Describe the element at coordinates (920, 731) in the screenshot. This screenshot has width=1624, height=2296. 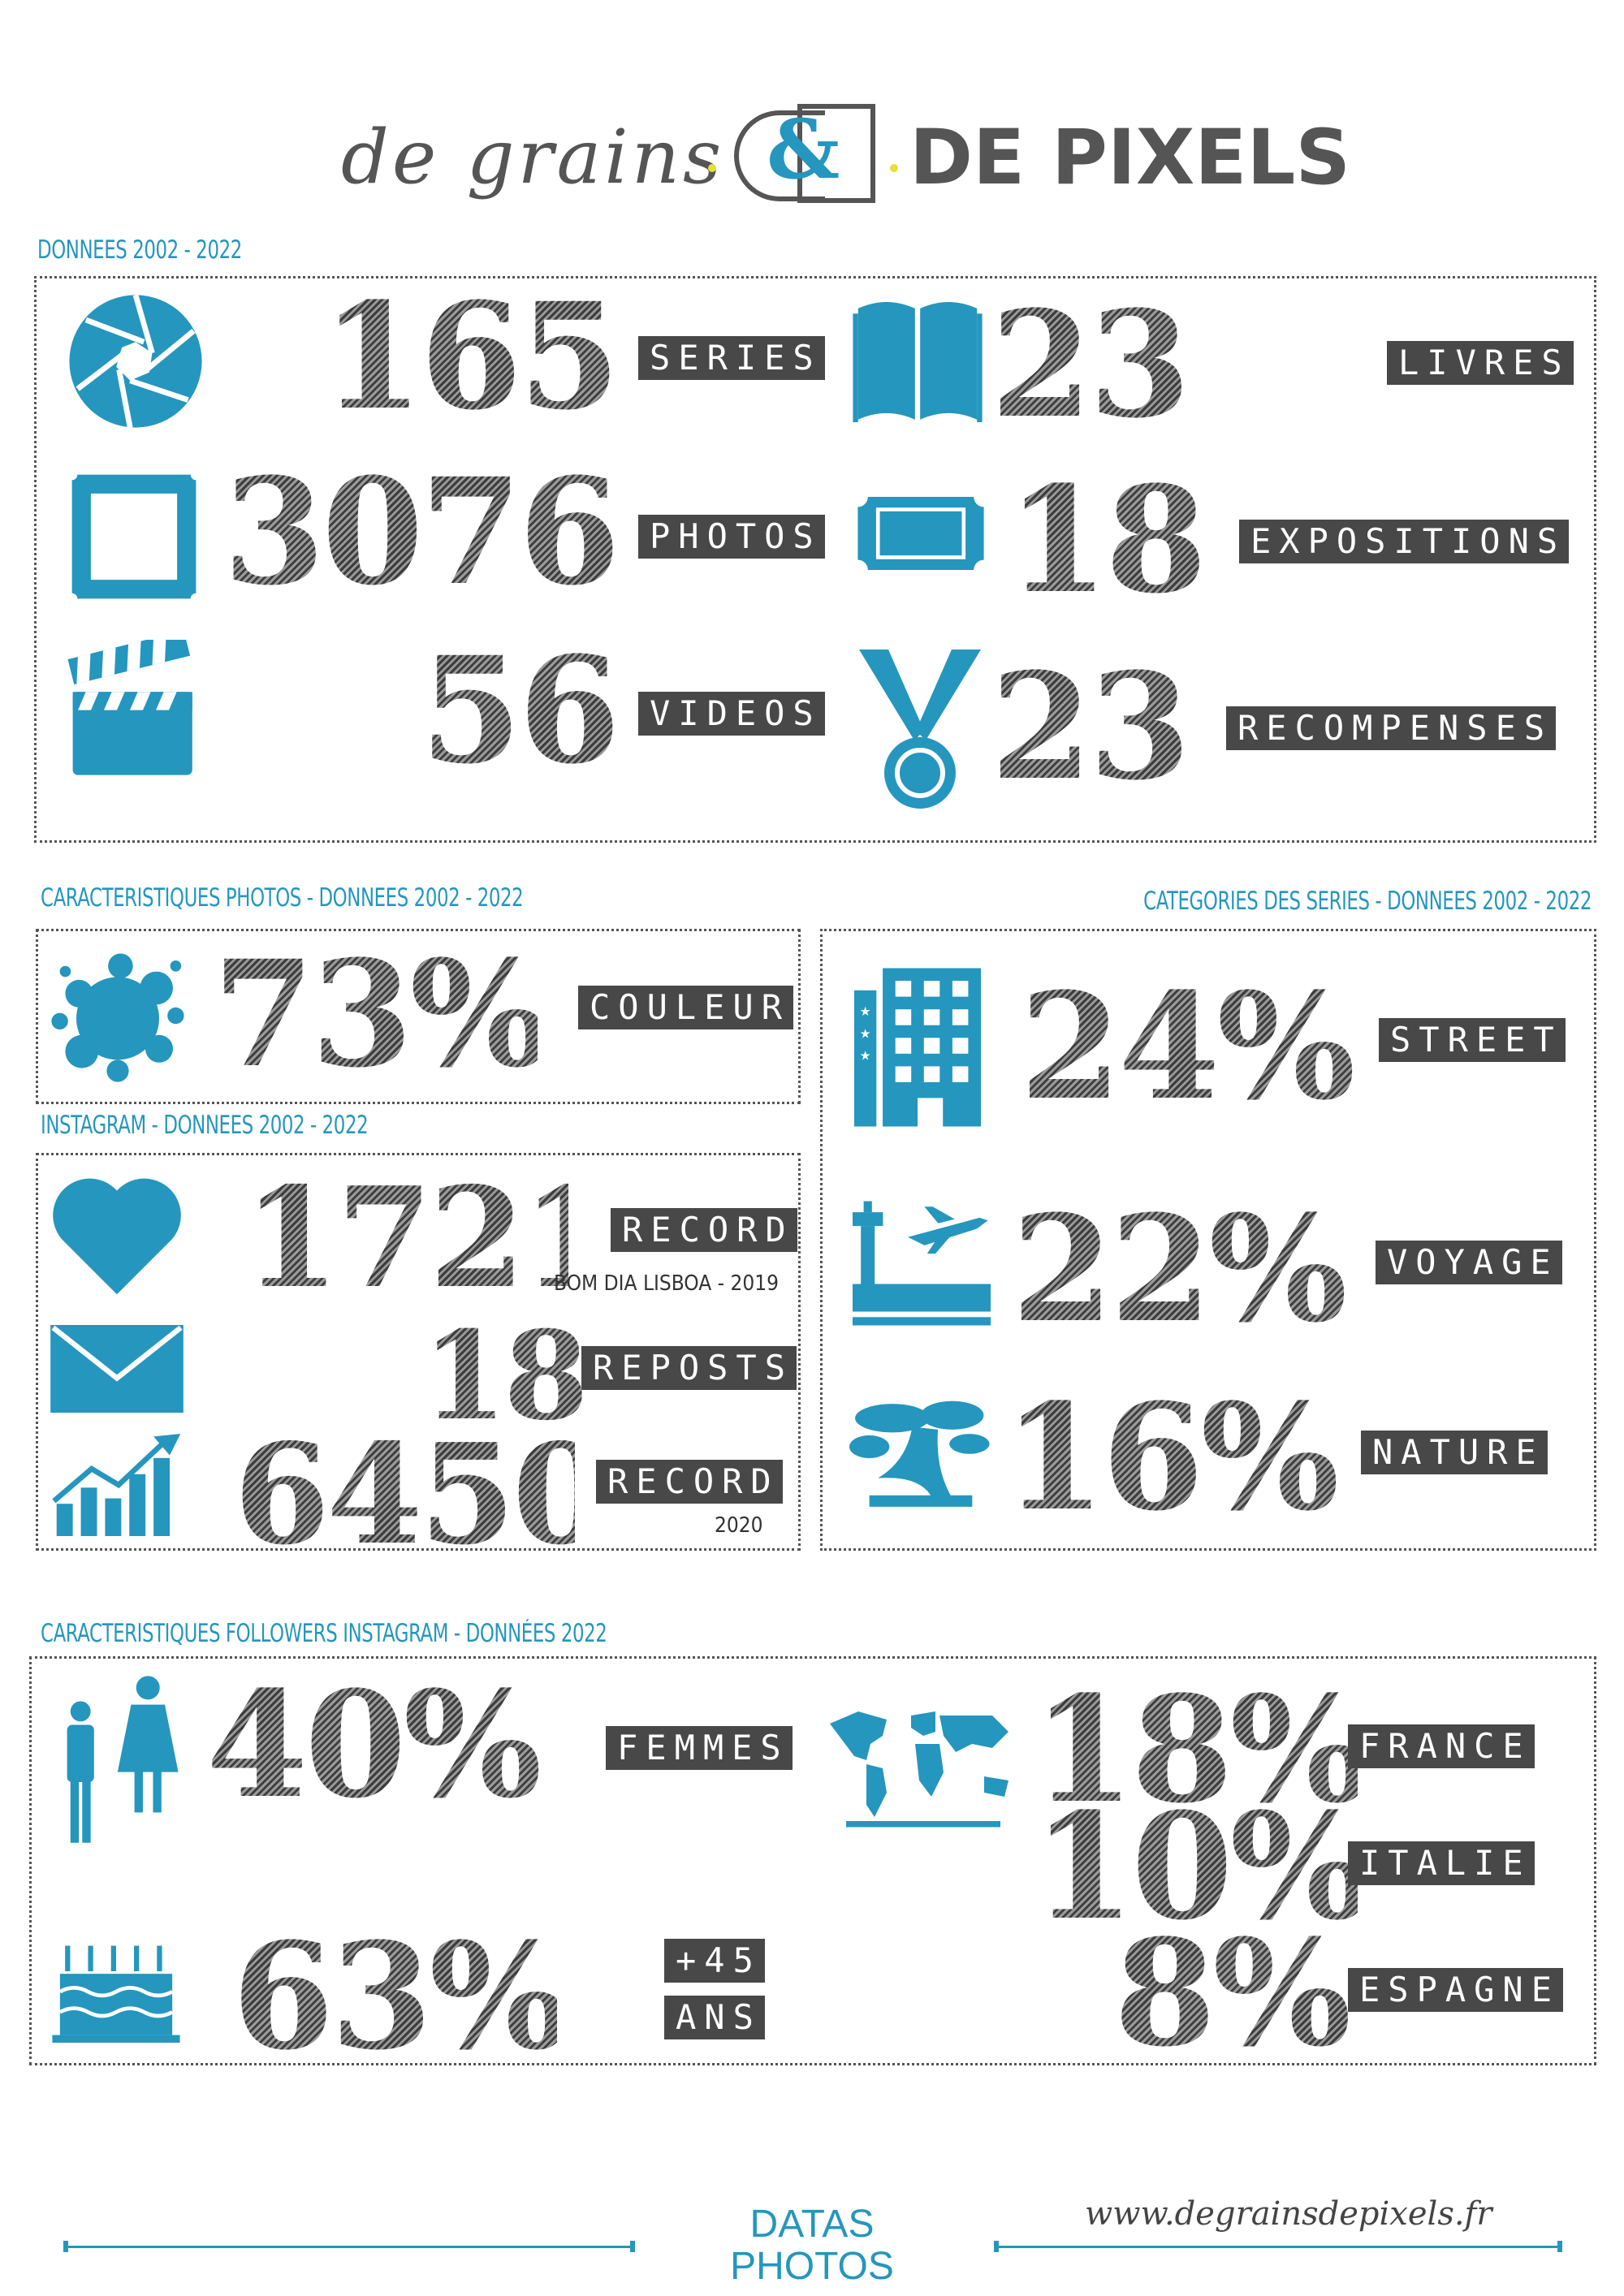
I see `medal-icon` at that location.